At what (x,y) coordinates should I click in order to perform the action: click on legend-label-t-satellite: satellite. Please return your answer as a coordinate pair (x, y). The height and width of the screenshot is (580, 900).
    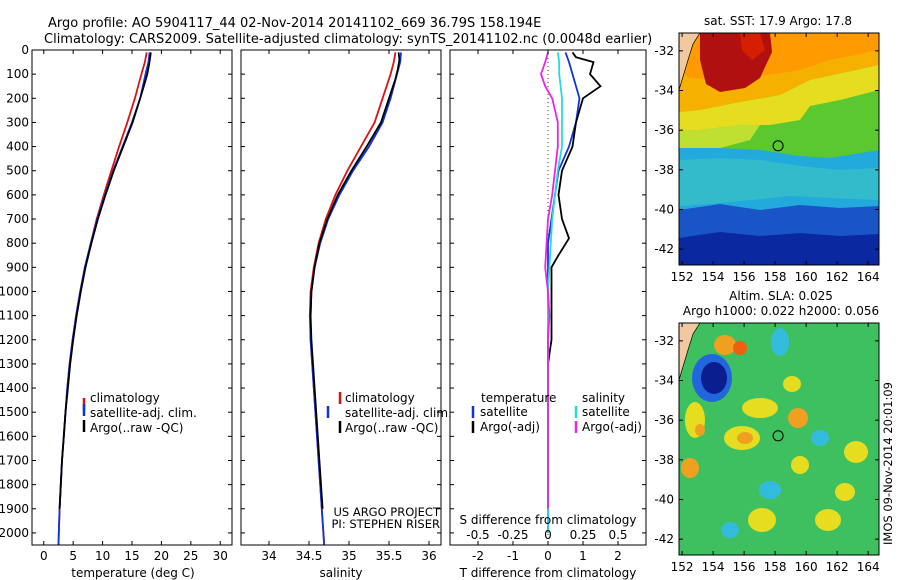
    Looking at the image, I should click on (504, 412).